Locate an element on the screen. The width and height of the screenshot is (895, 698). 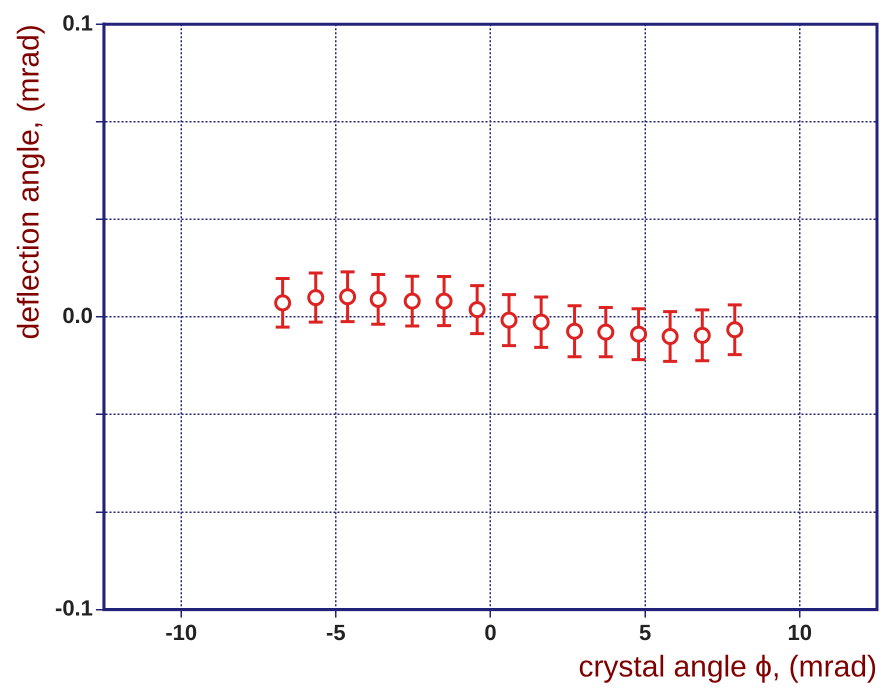
x-axis-title: crystal angle ϕ, (mrad) is located at coordinates (727, 667).